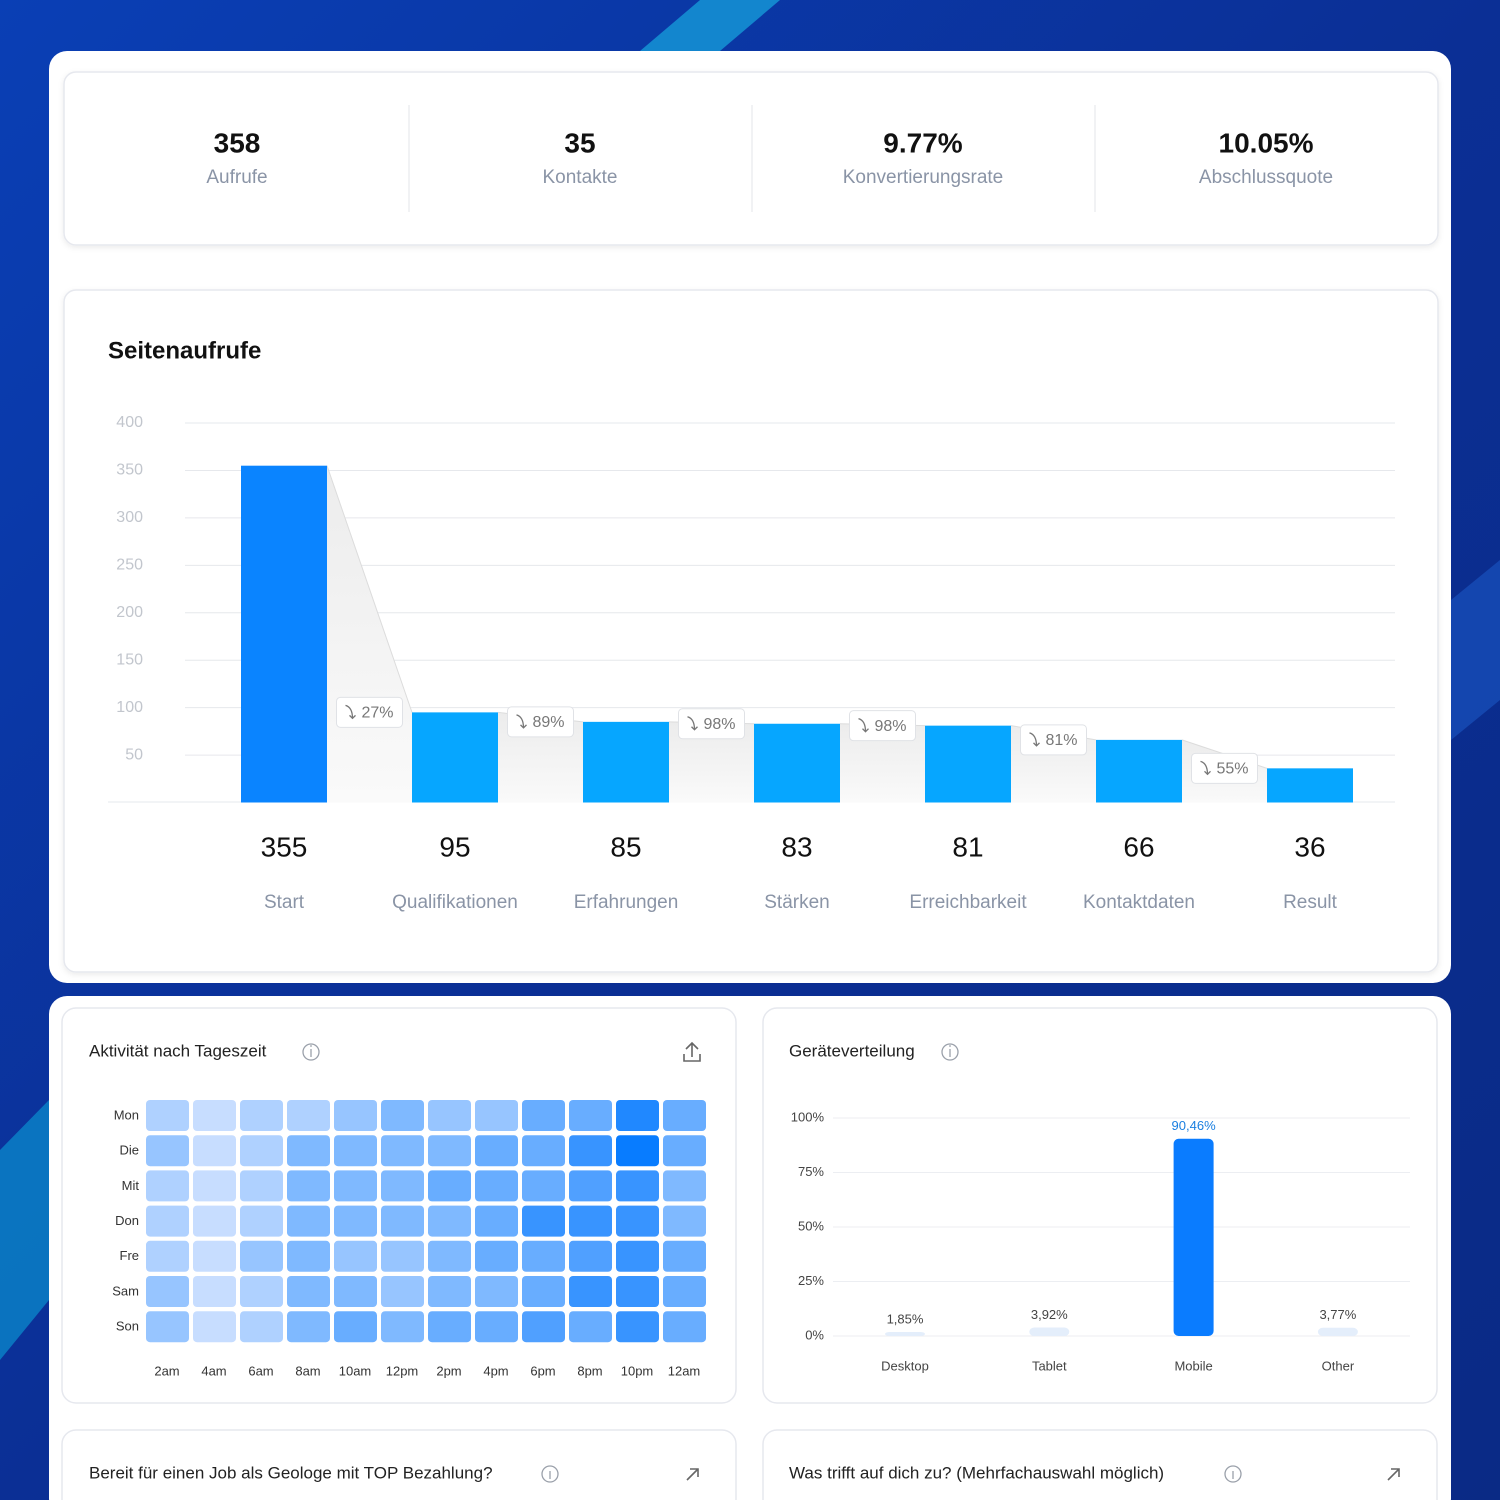  I want to click on column-label: 4pm, so click(495, 1370).